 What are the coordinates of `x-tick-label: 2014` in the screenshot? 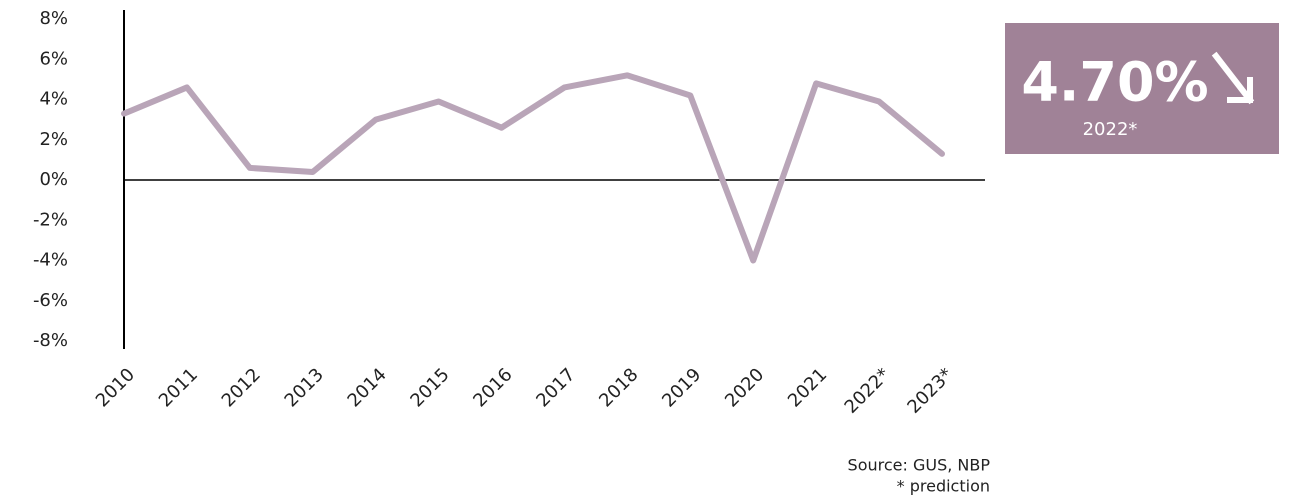 It's located at (367, 387).